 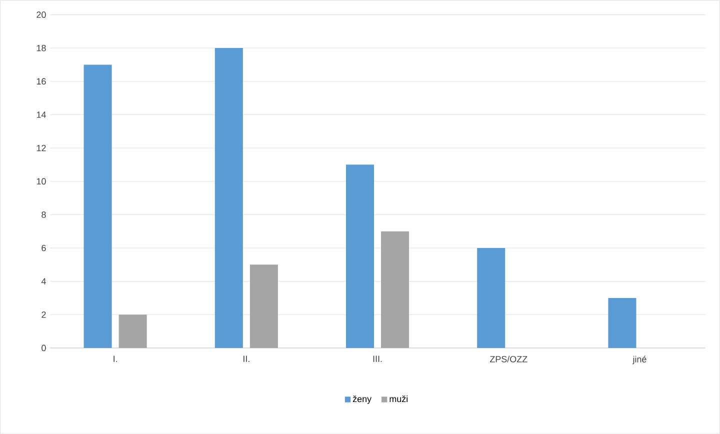 What do you see at coordinates (41, 81) in the screenshot?
I see `y-tick-label: 16` at bounding box center [41, 81].